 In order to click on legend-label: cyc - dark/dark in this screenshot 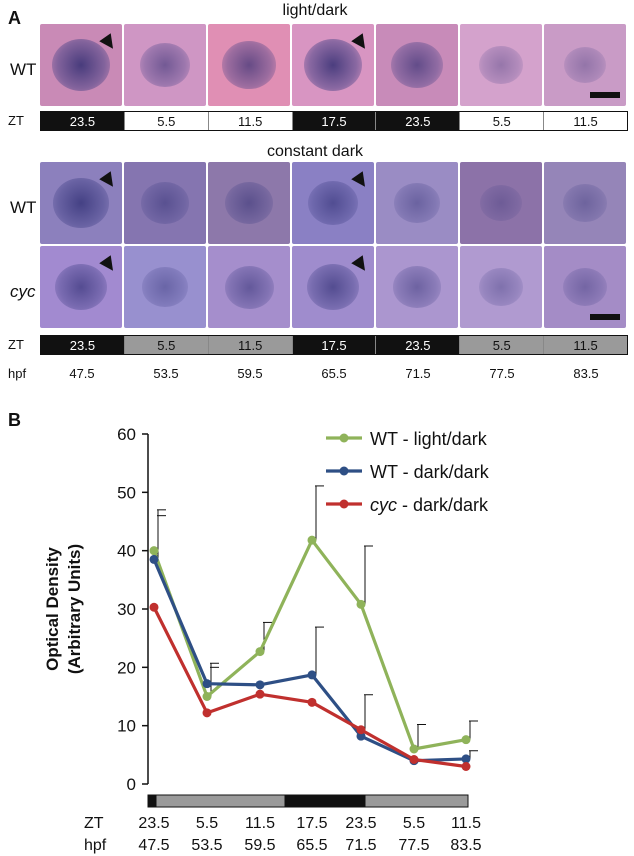, I will do `click(429, 505)`.